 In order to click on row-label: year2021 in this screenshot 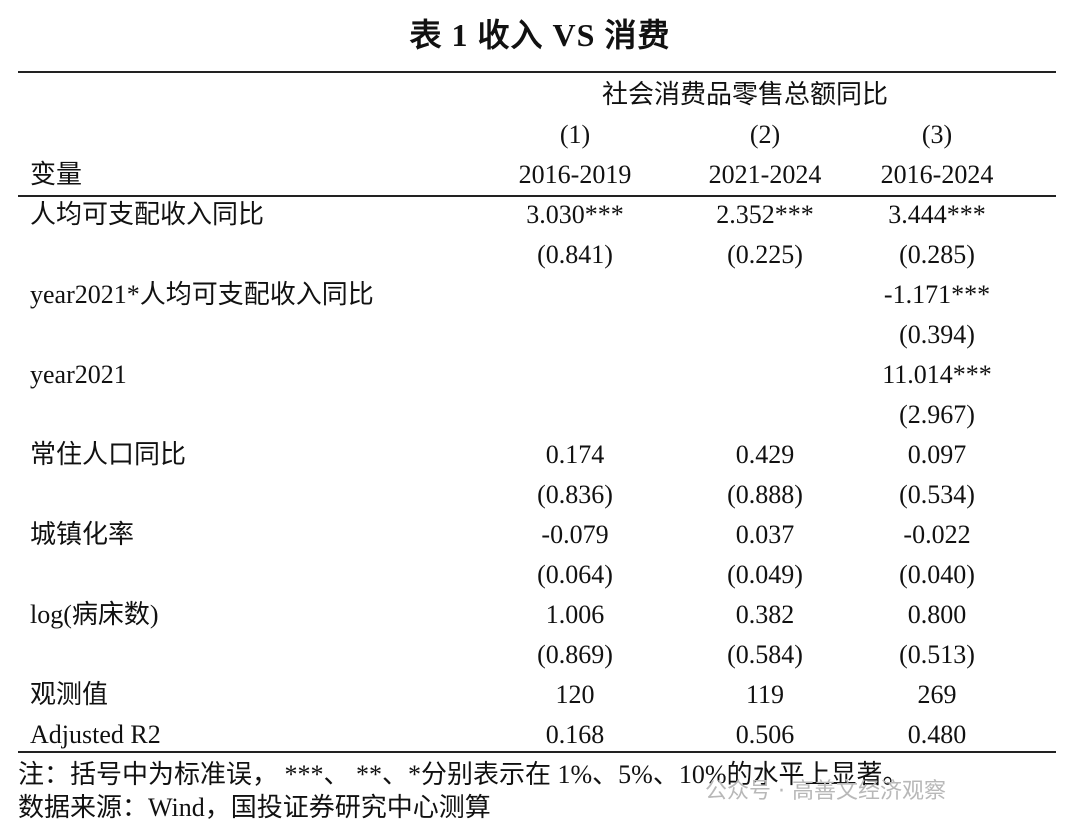, I will do `click(78, 374)`.